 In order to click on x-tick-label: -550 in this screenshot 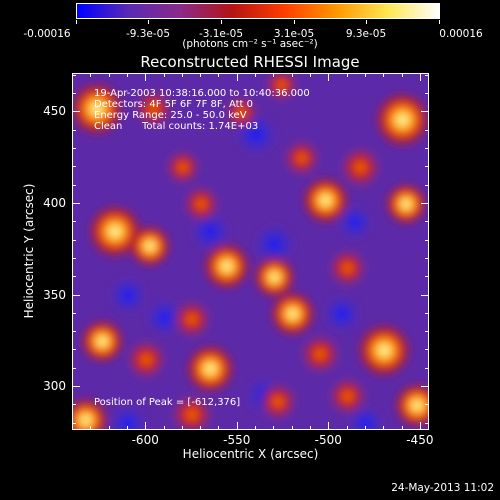, I will do `click(237, 440)`.